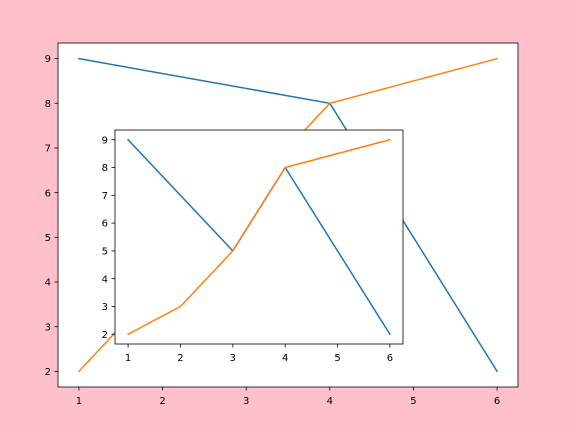 The height and width of the screenshot is (432, 576). Describe the element at coordinates (79, 401) in the screenshot. I see `main-x-tick-label: 1` at that location.